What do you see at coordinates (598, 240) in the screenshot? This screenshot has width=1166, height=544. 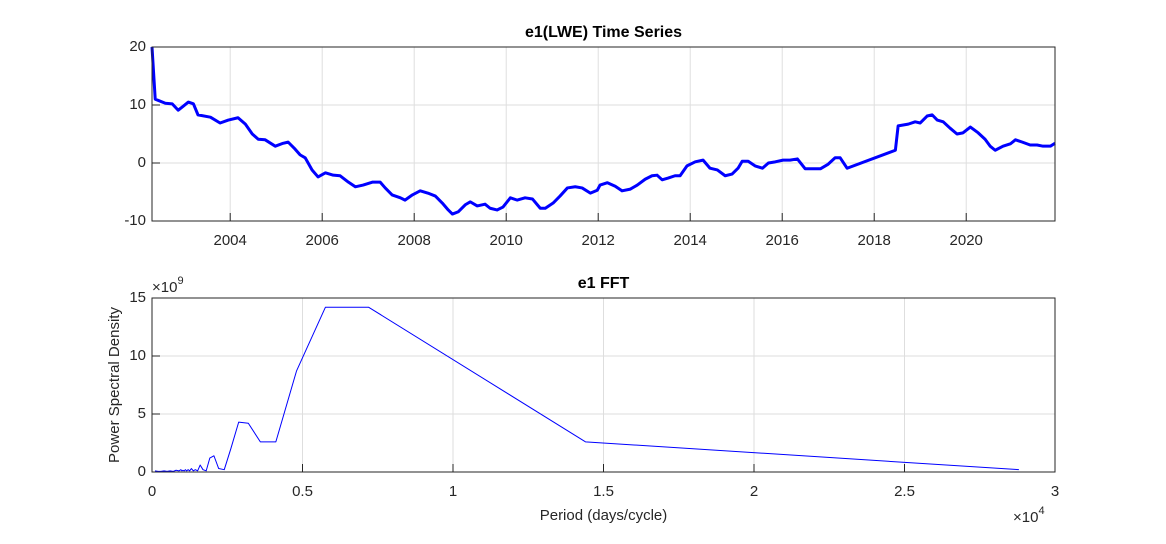 I see `x-tick-label: 2012` at bounding box center [598, 240].